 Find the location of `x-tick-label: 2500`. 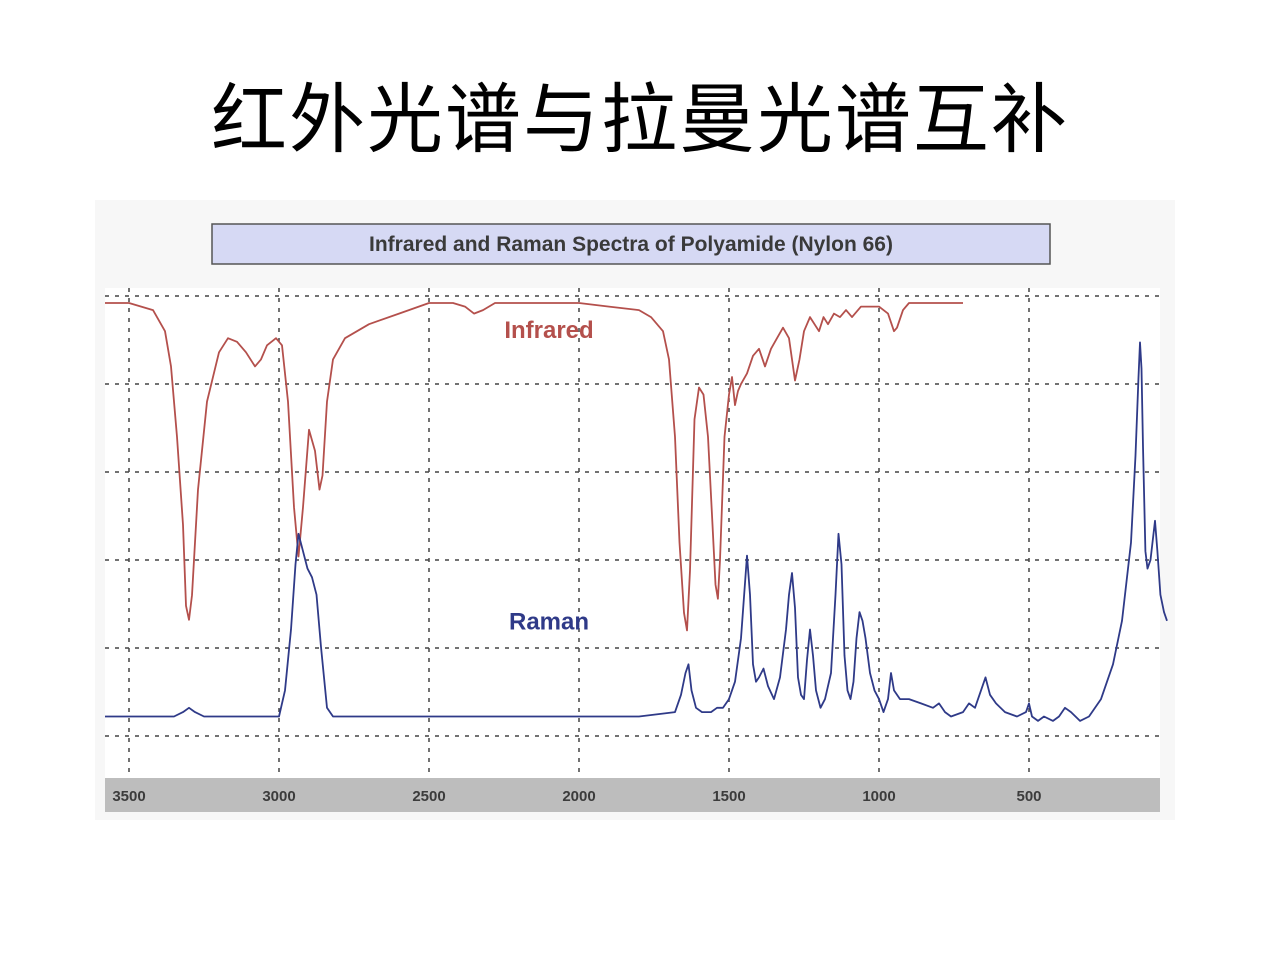

x-tick-label: 2500 is located at coordinates (428, 796).